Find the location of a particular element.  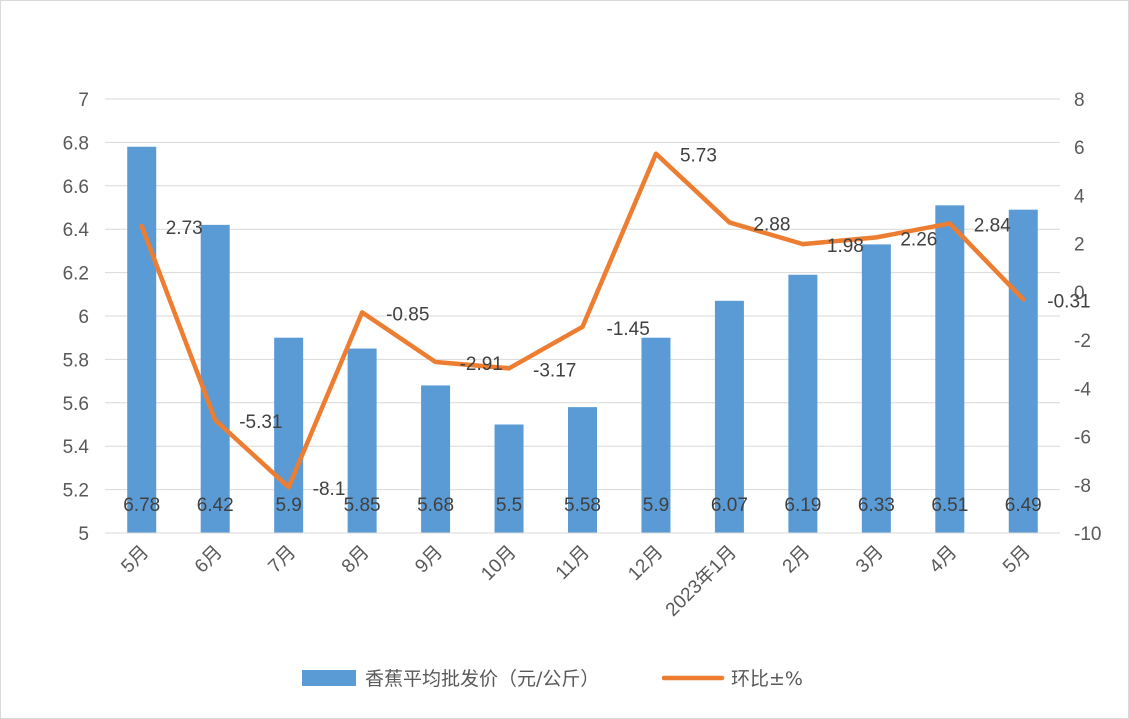

legend-label-bars: 香蕉平均批发价（元/公斤） is located at coordinates (482, 679).